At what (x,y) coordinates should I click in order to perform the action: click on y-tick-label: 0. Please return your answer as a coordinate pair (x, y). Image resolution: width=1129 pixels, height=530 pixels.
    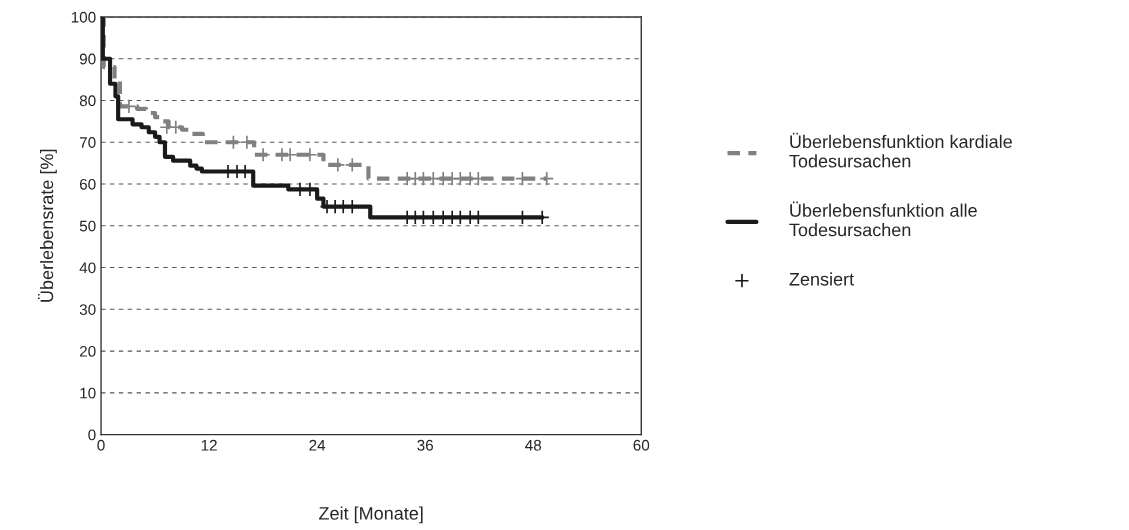
    Looking at the image, I should click on (92, 435).